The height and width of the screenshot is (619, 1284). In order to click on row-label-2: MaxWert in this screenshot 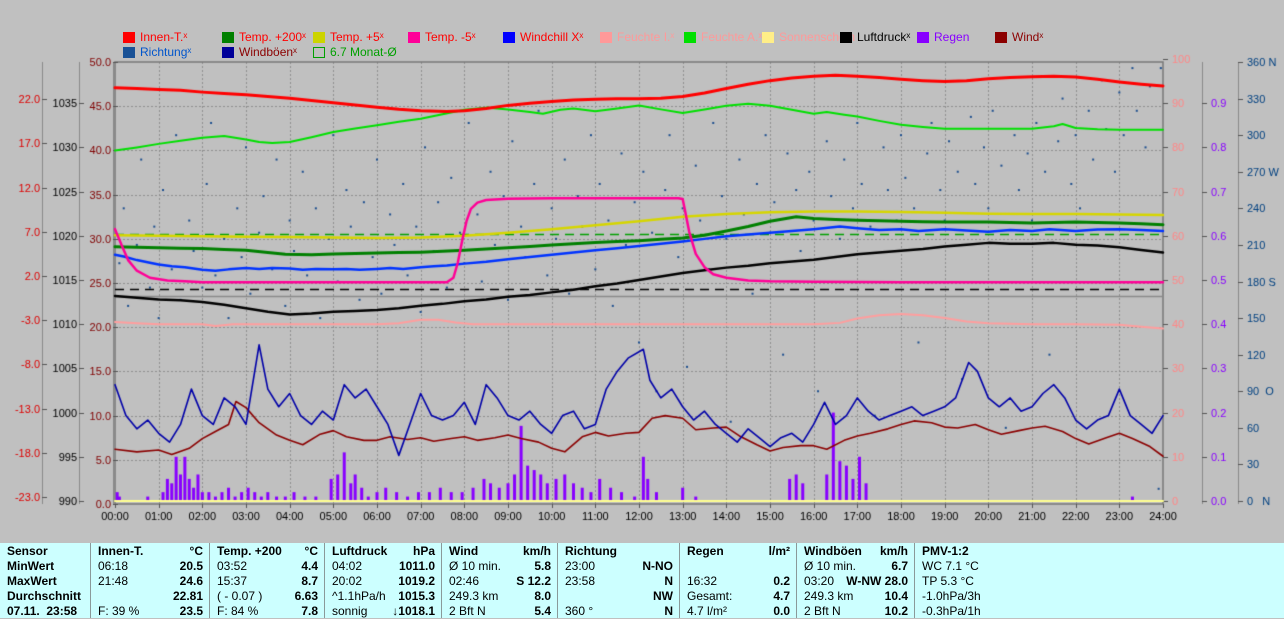, I will do `click(32, 581)`.